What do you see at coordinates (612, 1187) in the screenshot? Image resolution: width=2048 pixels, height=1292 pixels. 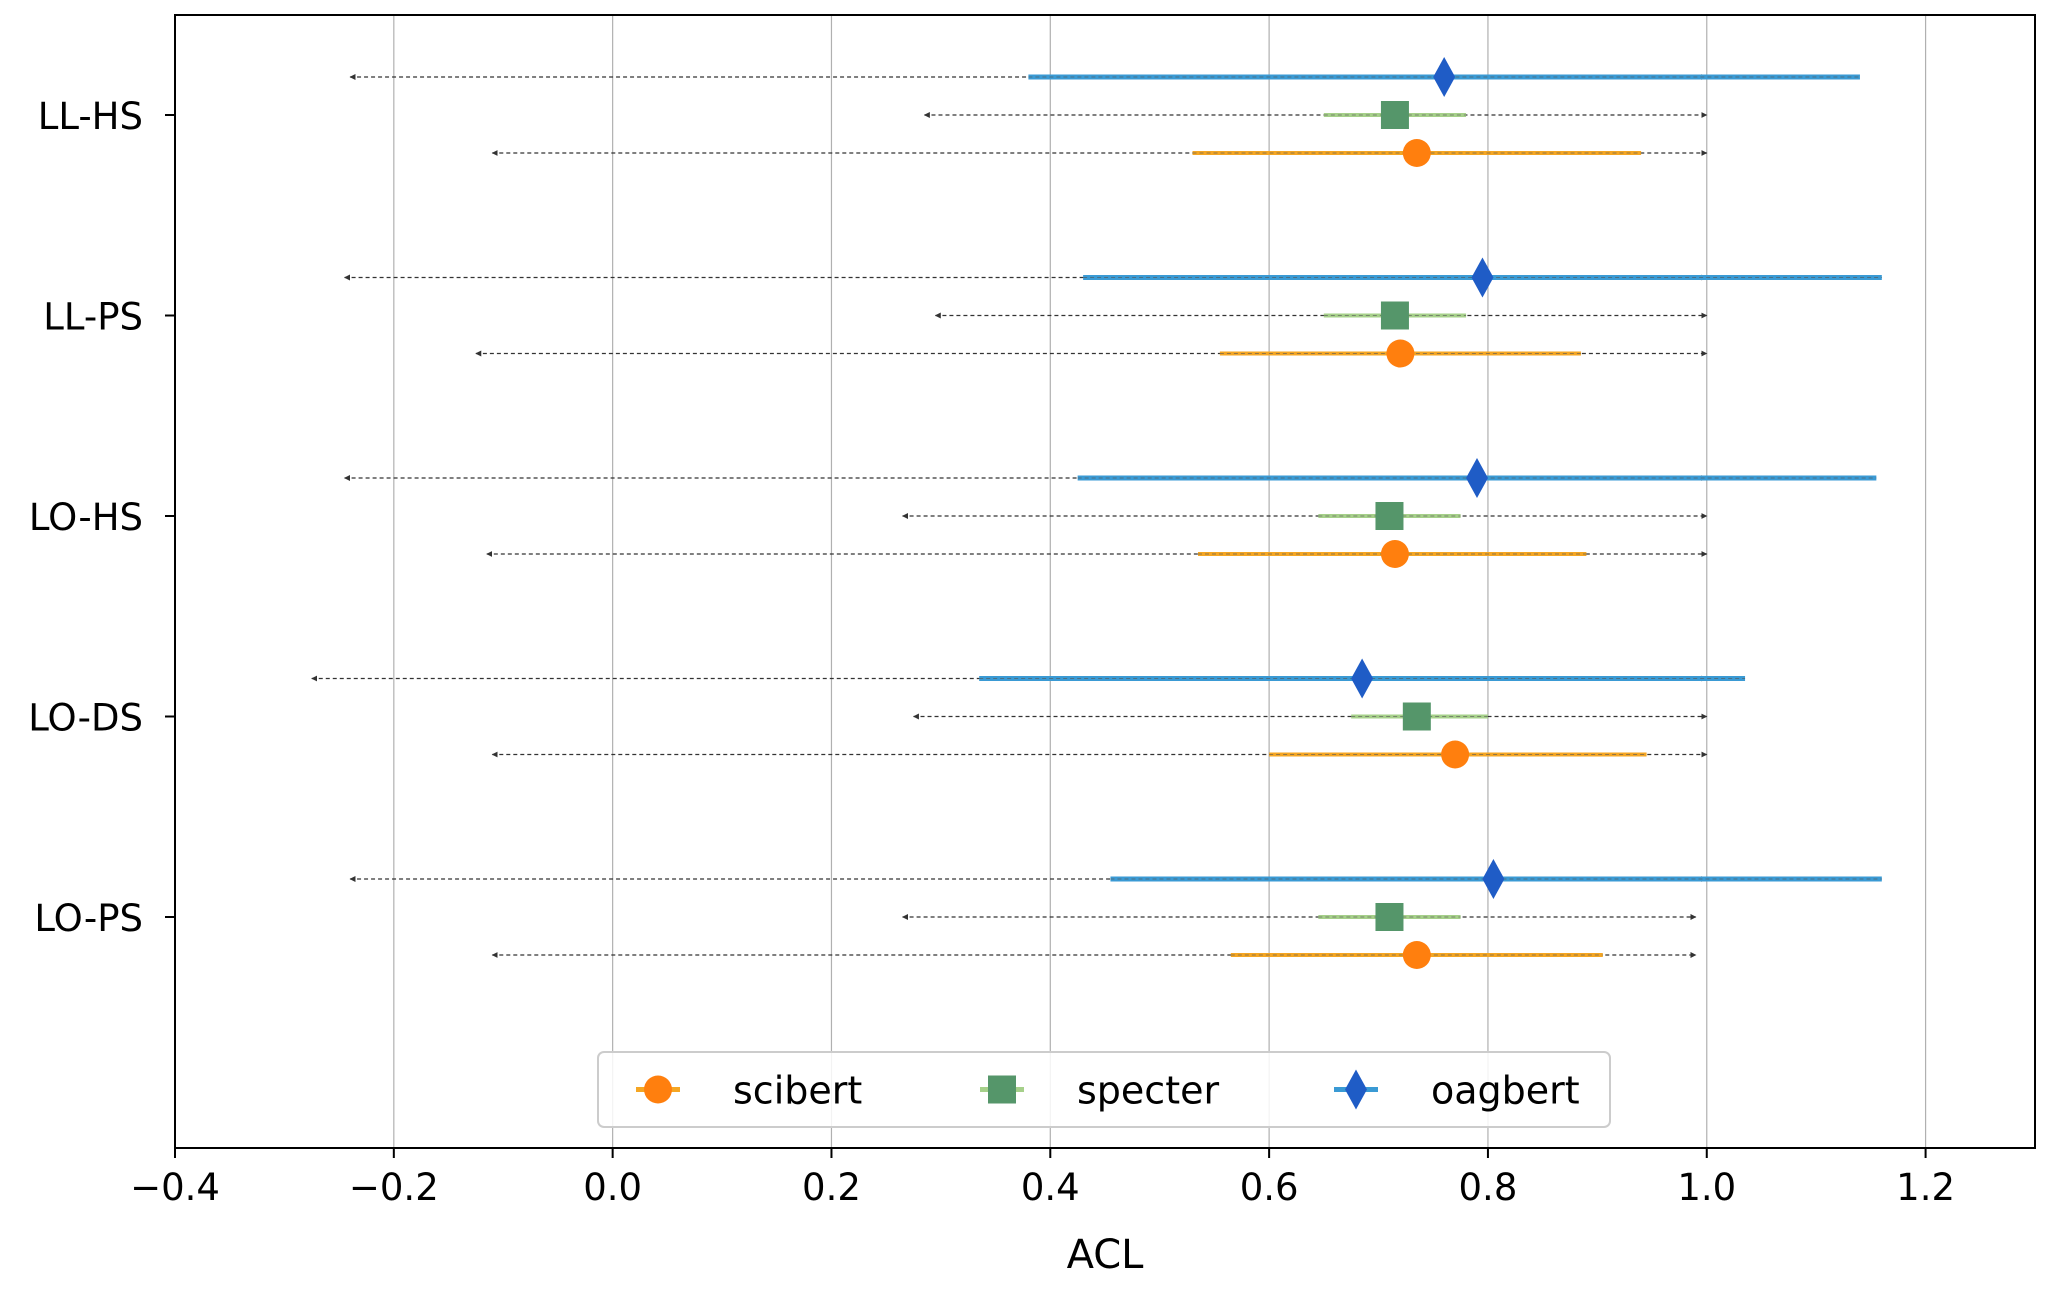 I see `x-tick-label: 0.0` at bounding box center [612, 1187].